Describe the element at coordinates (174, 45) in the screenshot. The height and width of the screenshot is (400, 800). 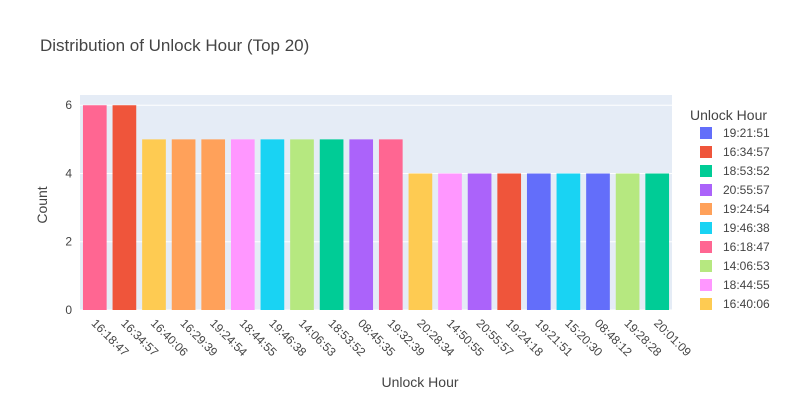
I see `chart-title: Distribution of Unlock Hour (Top 20)` at that location.